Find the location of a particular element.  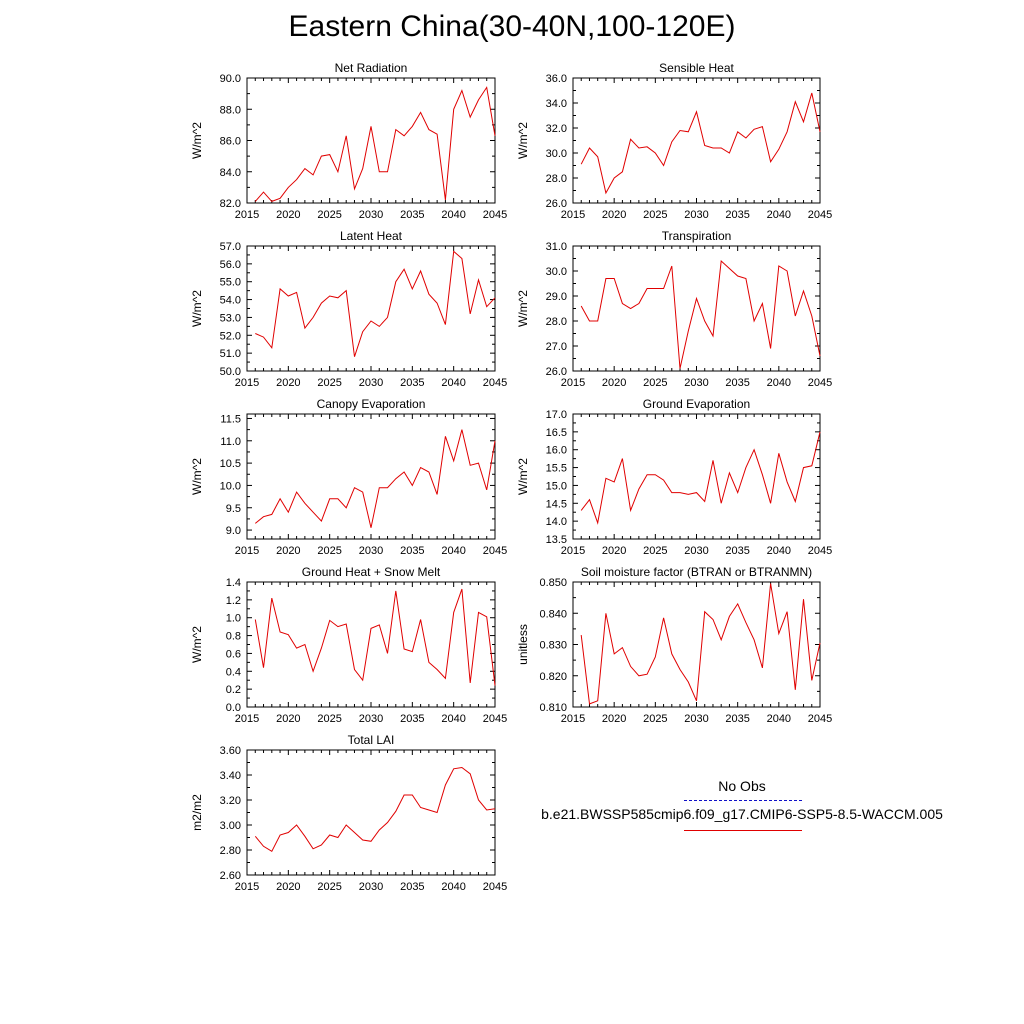

y-tick-label: 10.5 is located at coordinates (230, 464).